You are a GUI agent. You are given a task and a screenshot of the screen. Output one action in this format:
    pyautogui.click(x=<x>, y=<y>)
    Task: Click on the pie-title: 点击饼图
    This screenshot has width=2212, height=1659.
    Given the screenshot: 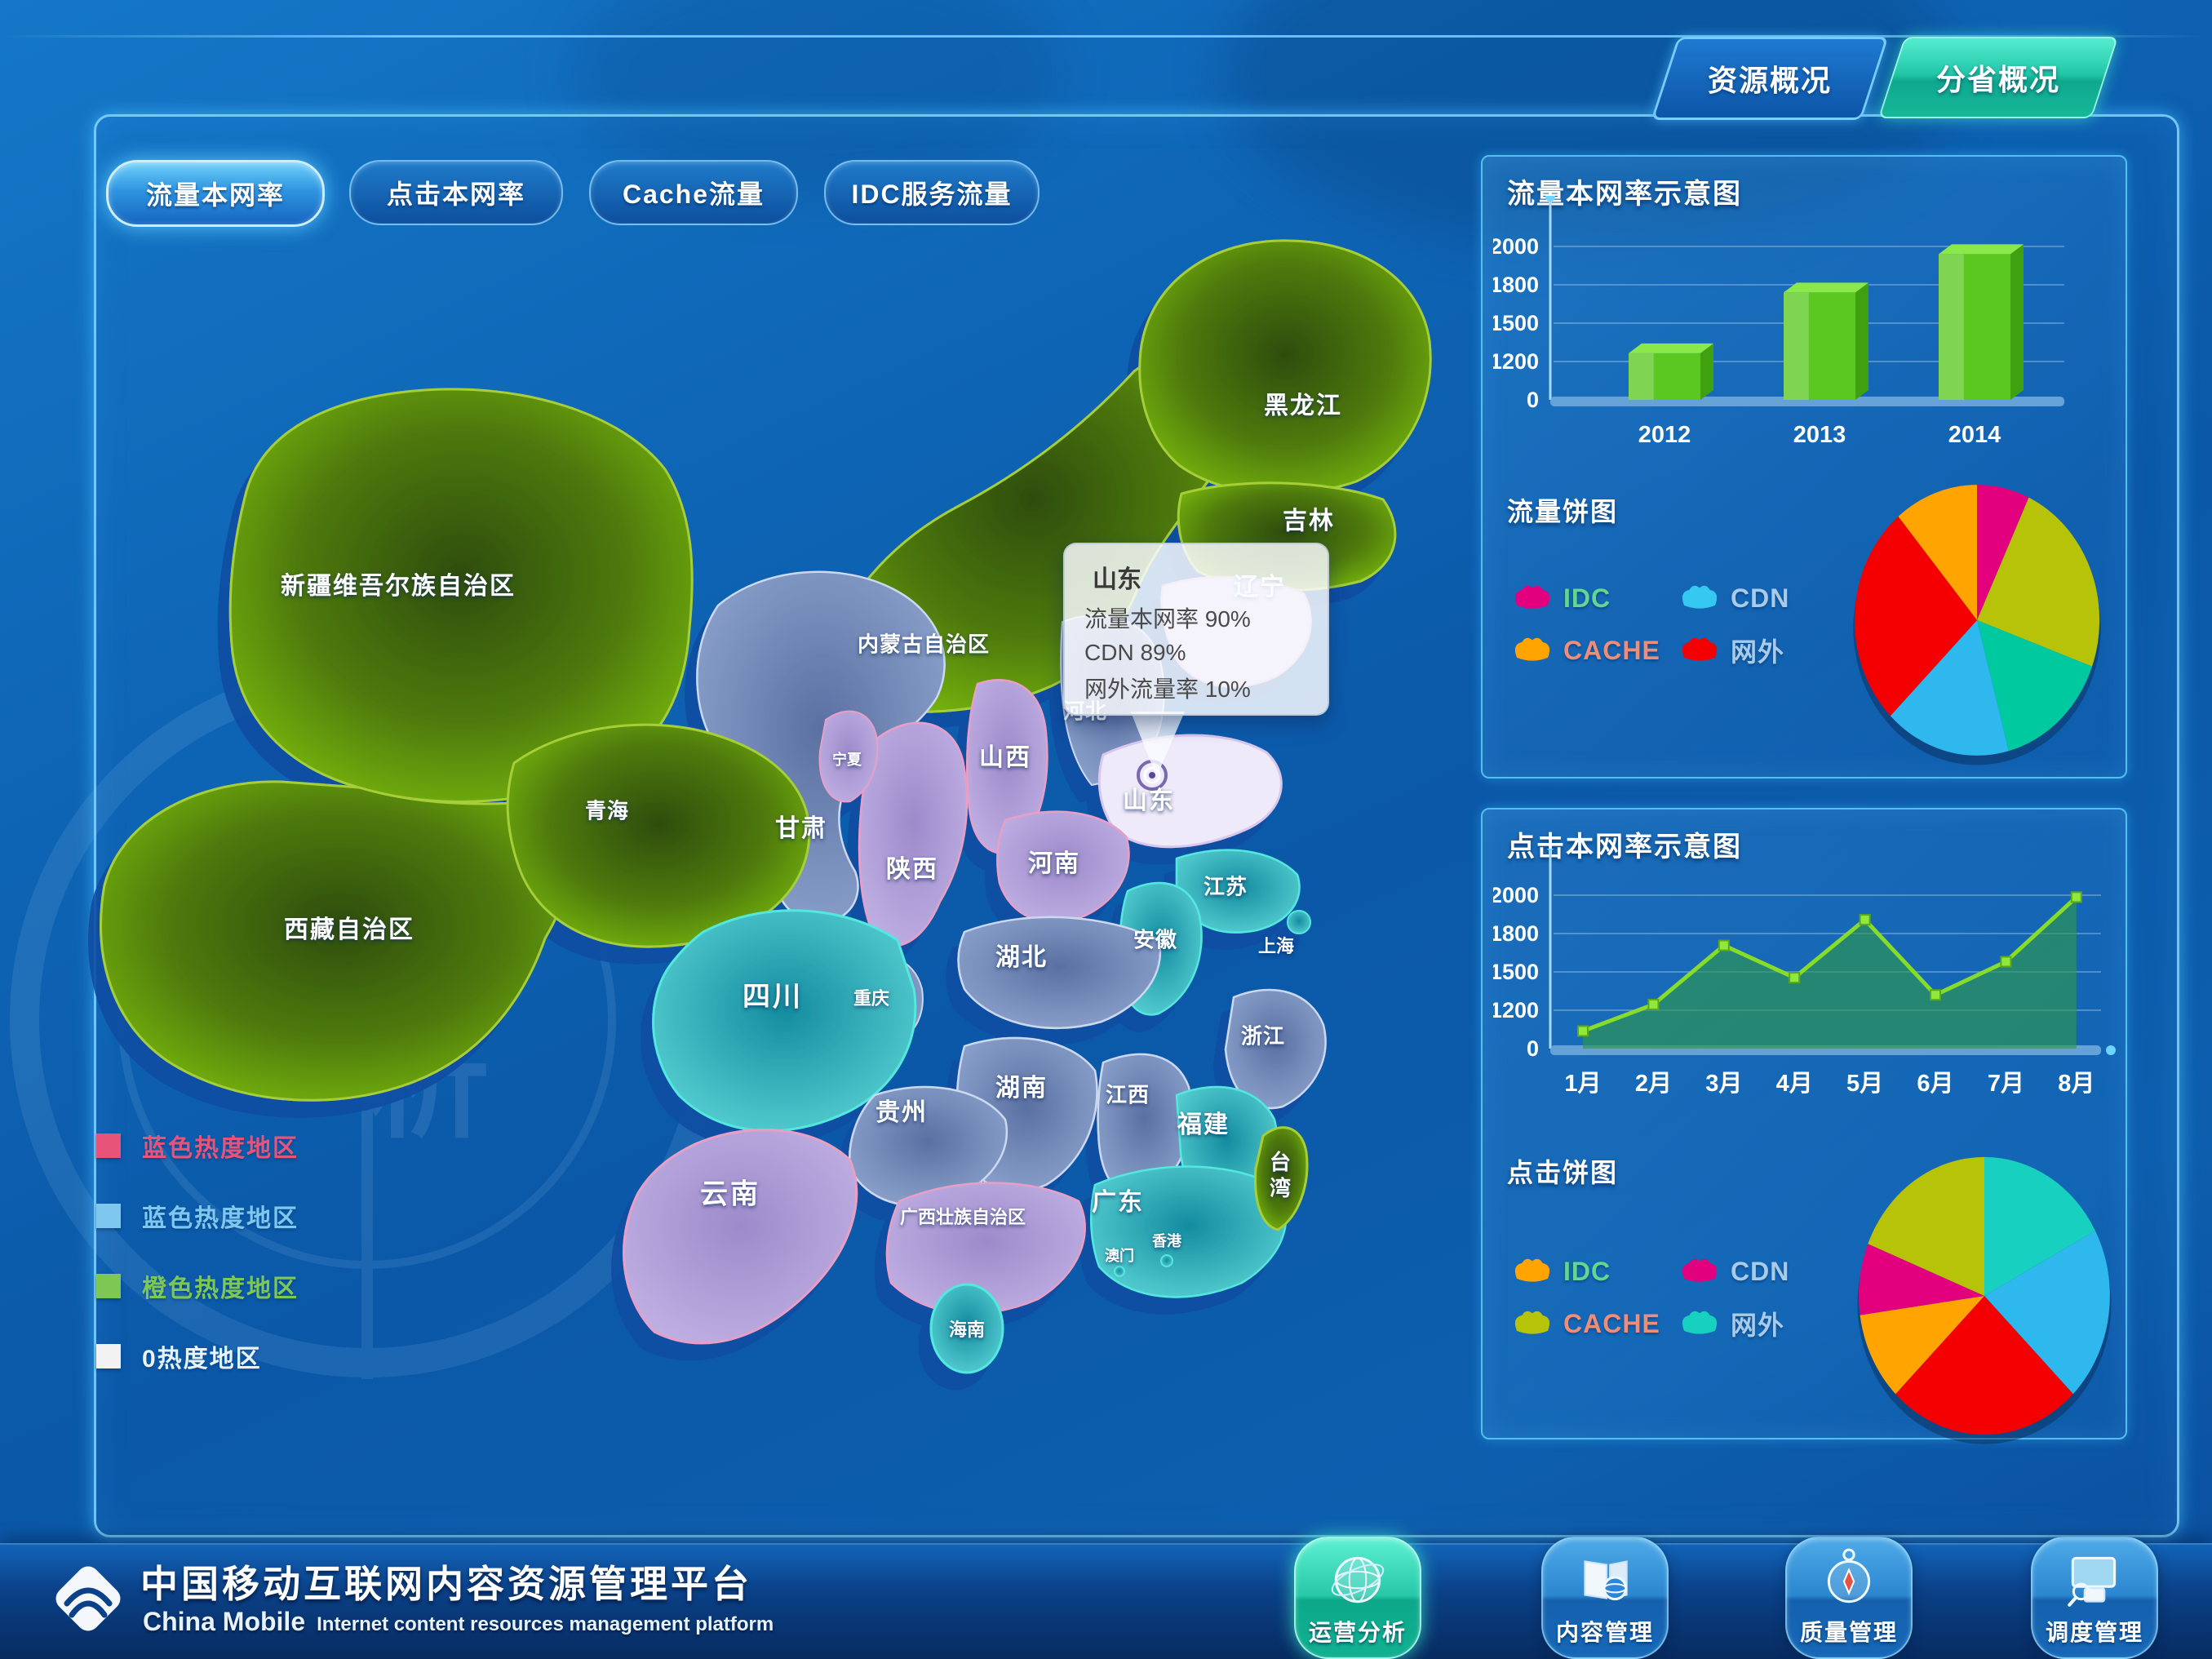 What is the action you would take?
    pyautogui.click(x=1563, y=1172)
    